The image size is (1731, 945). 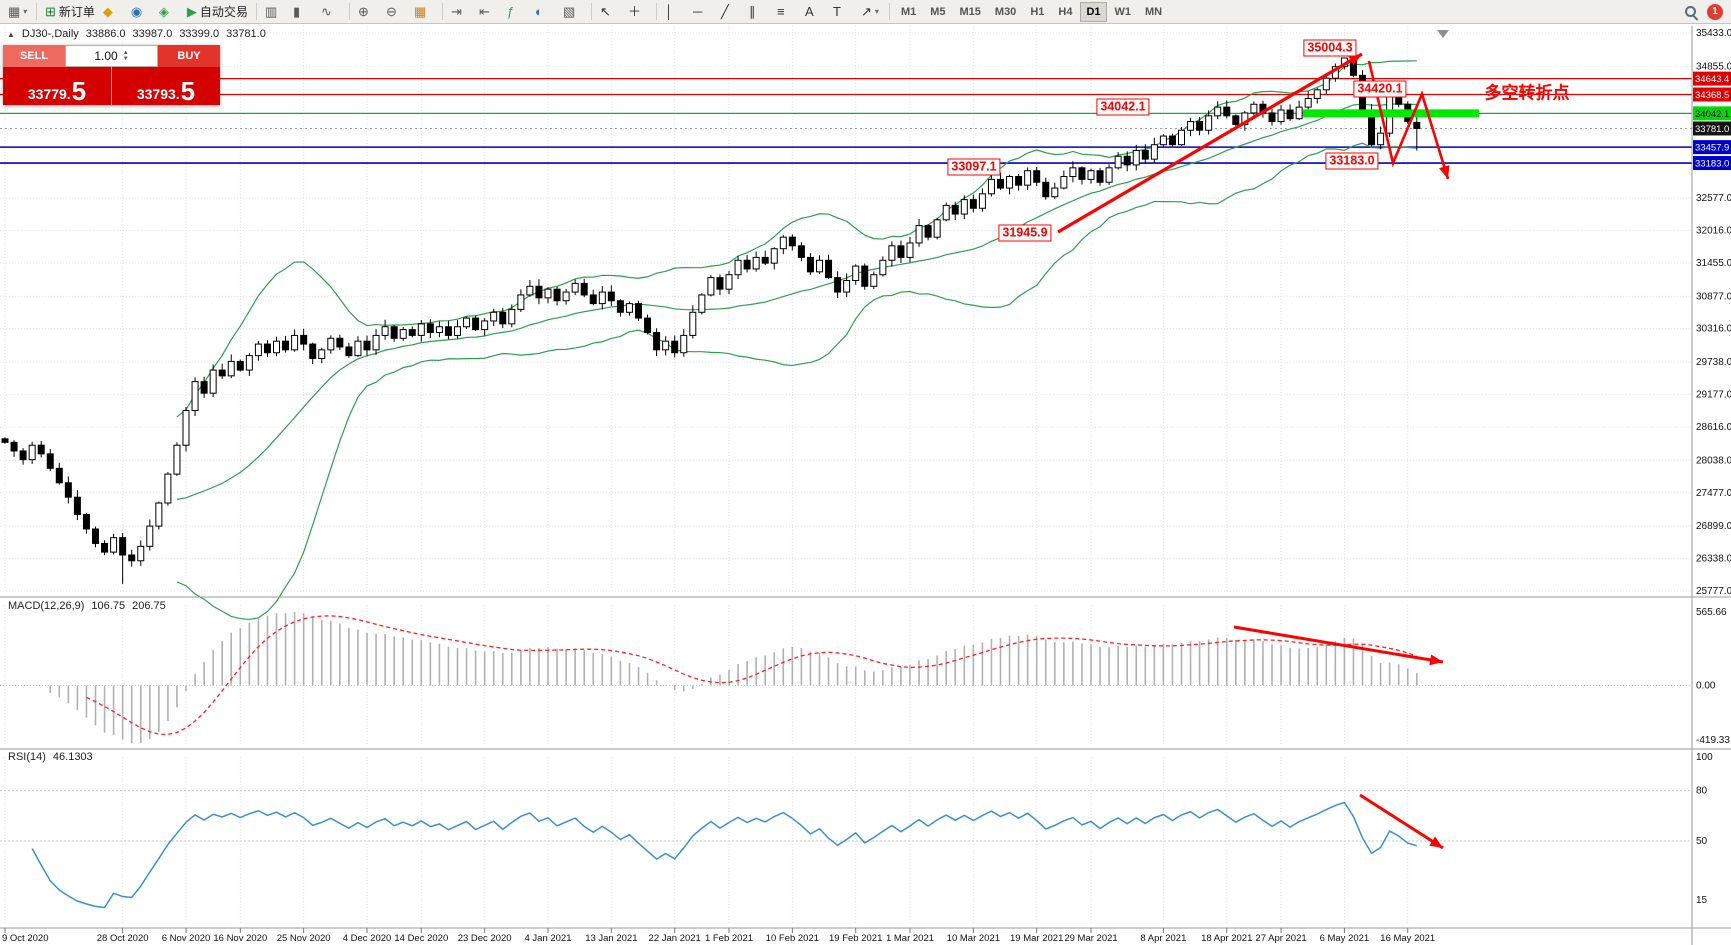 What do you see at coordinates (573, 12) in the screenshot?
I see `templates-button: ▧` at bounding box center [573, 12].